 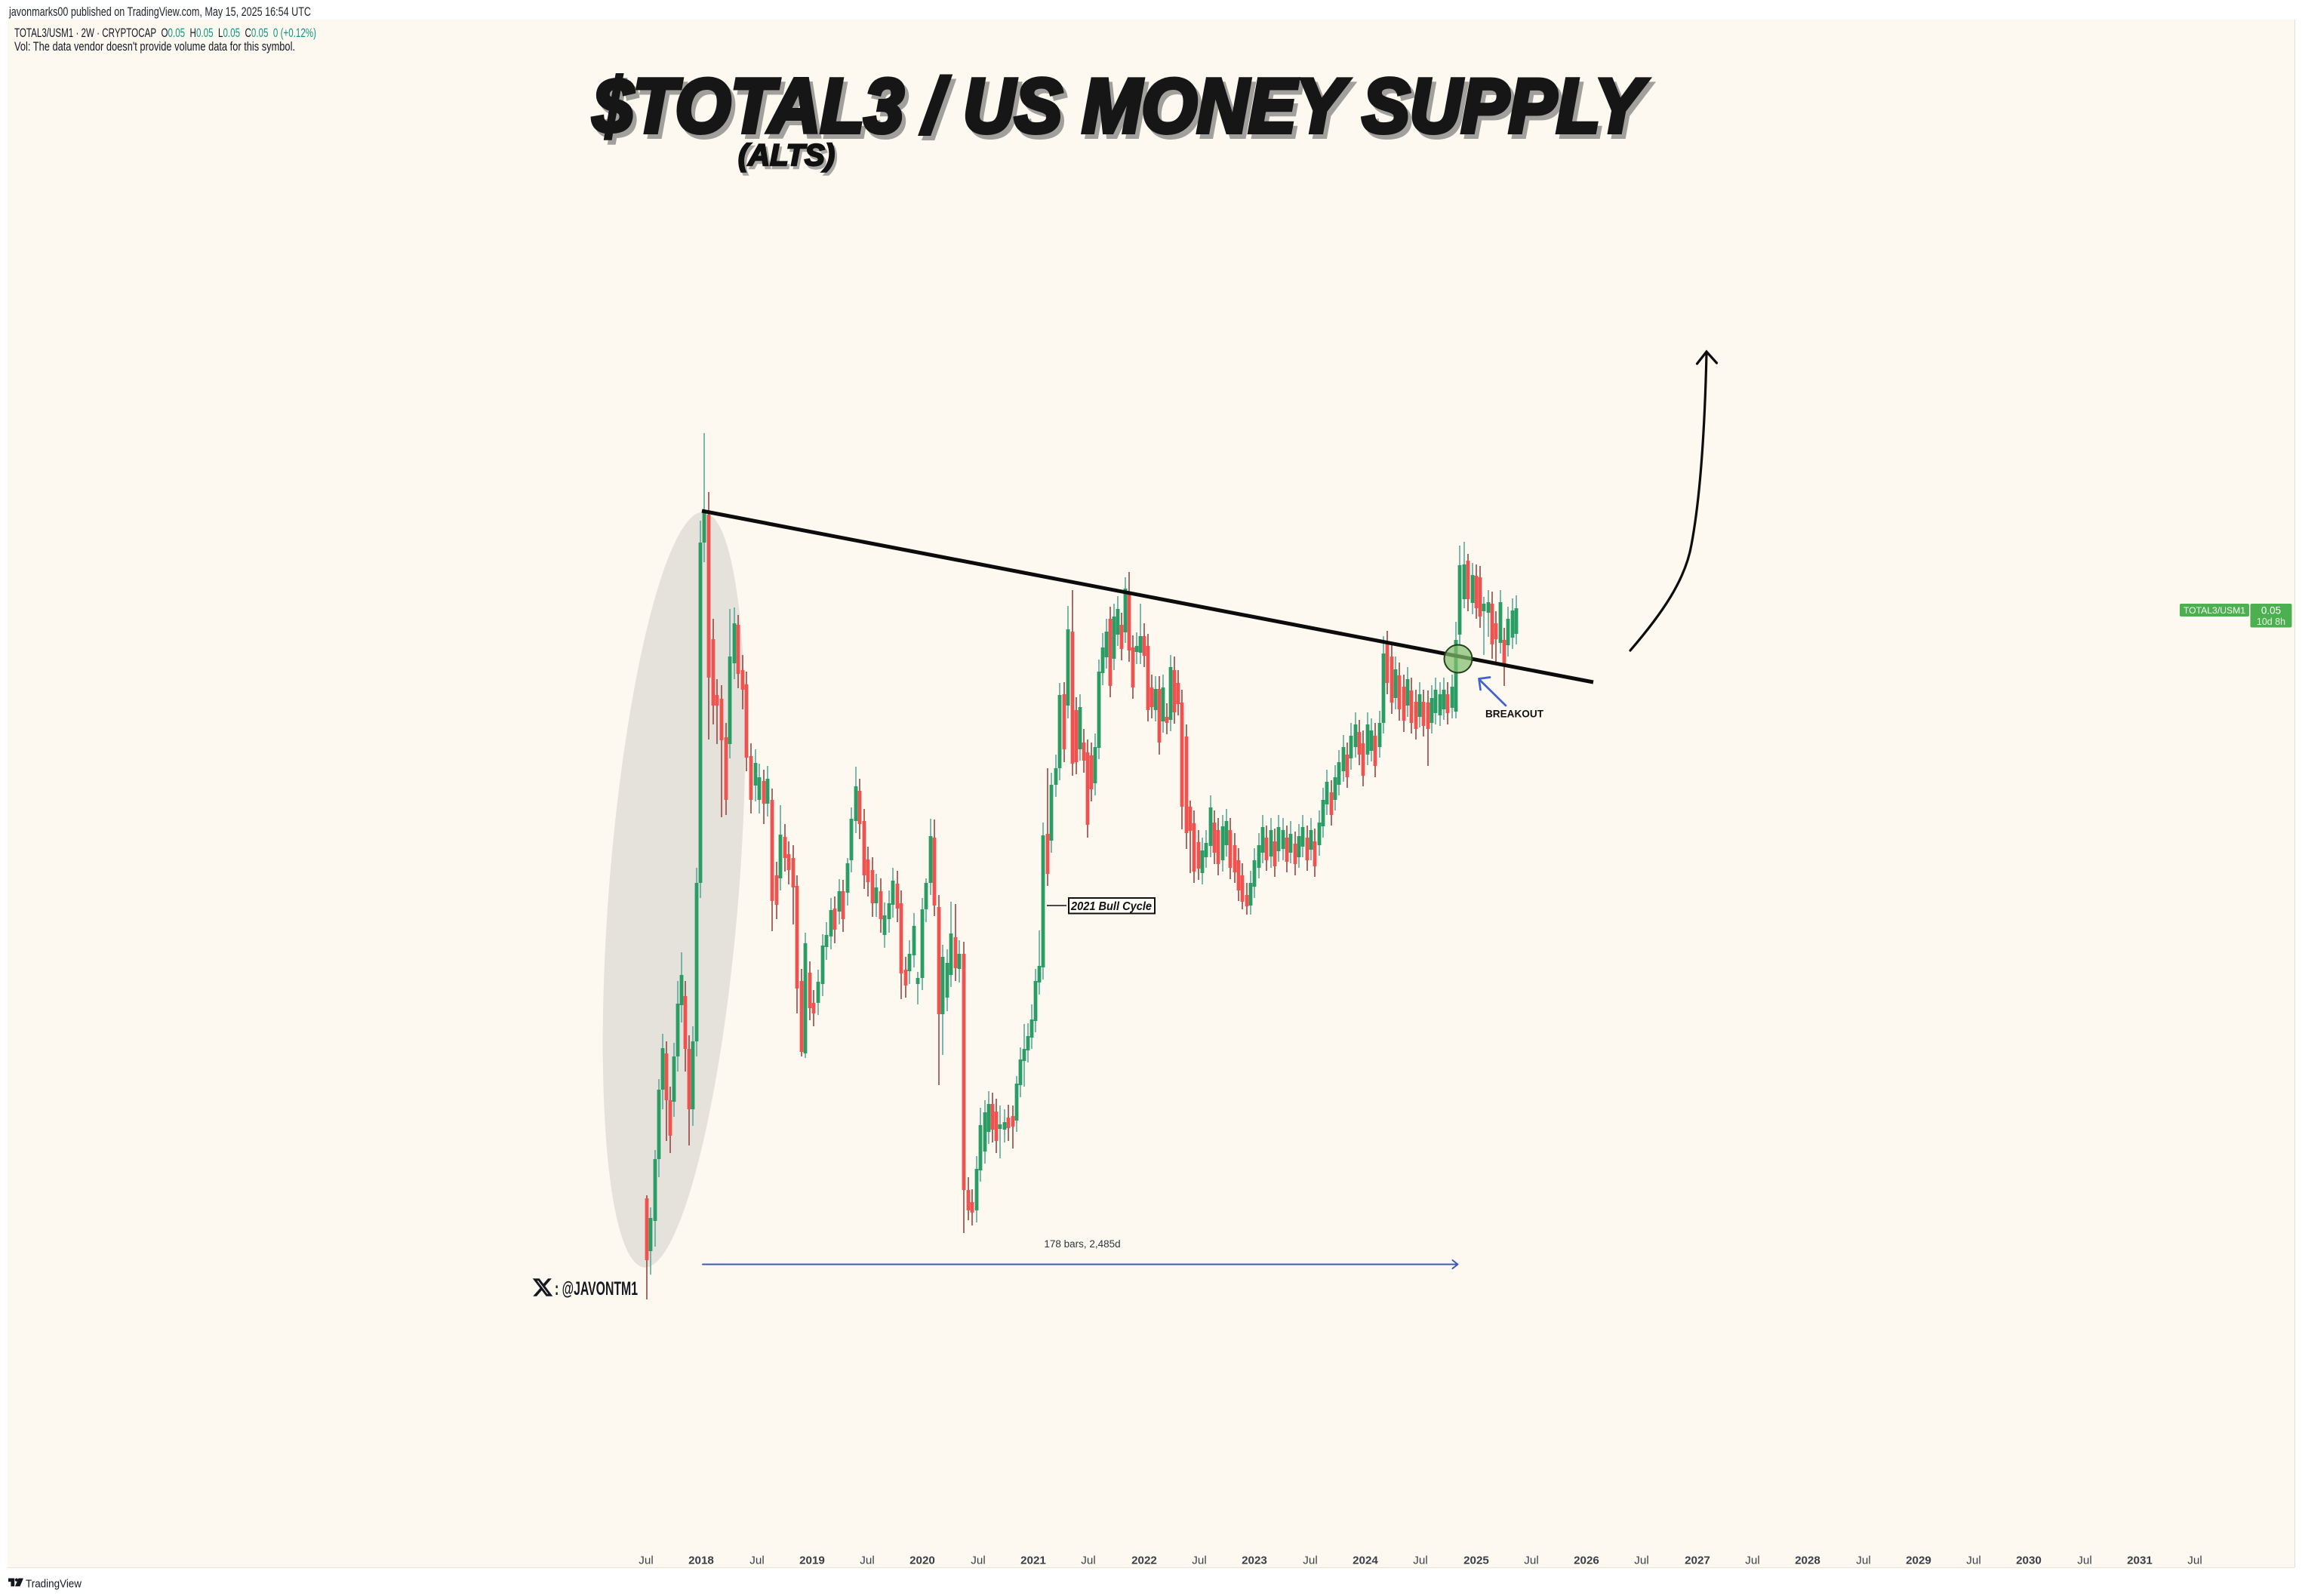 What do you see at coordinates (812, 1560) in the screenshot?
I see `svg-text: 2019` at bounding box center [812, 1560].